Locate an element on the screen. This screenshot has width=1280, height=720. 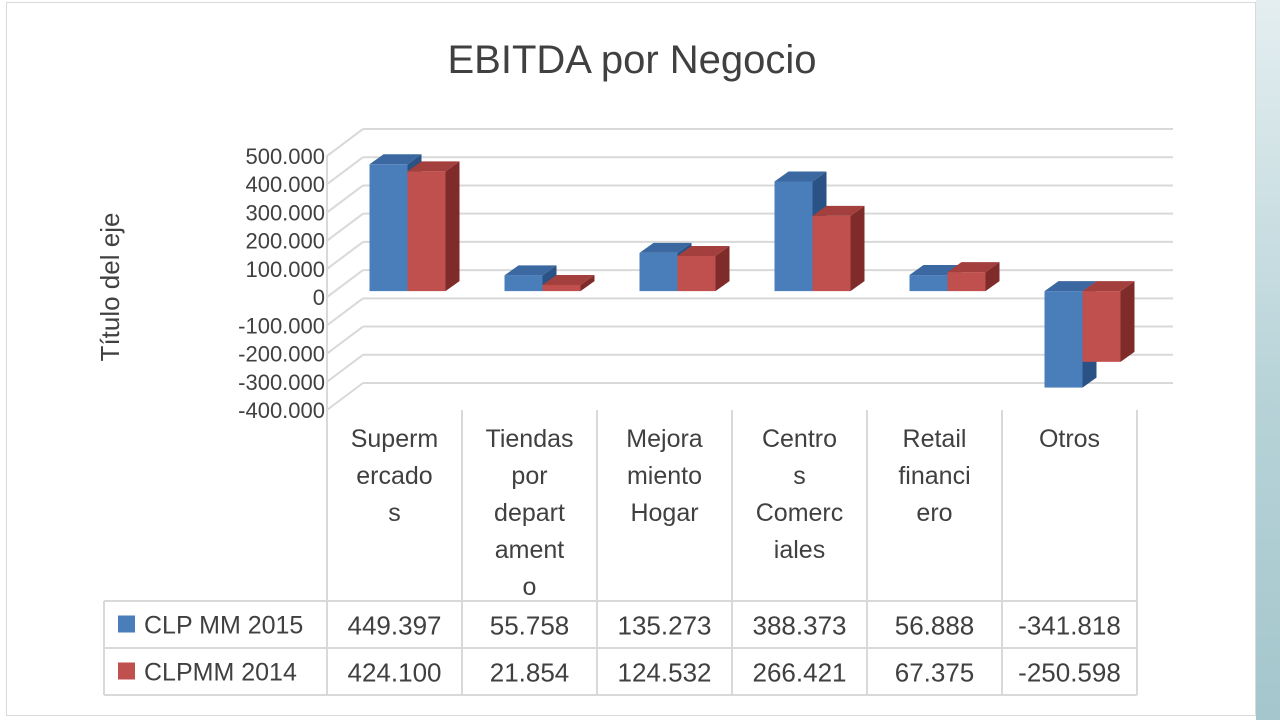
series-name: CLP MM 2015 is located at coordinates (223, 626).